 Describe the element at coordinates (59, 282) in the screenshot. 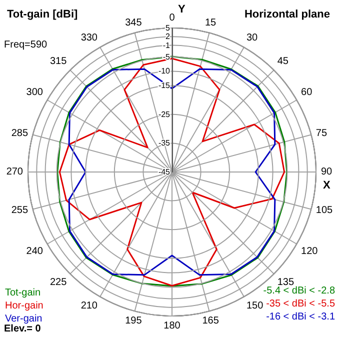

I see `spoke-label: 225` at that location.